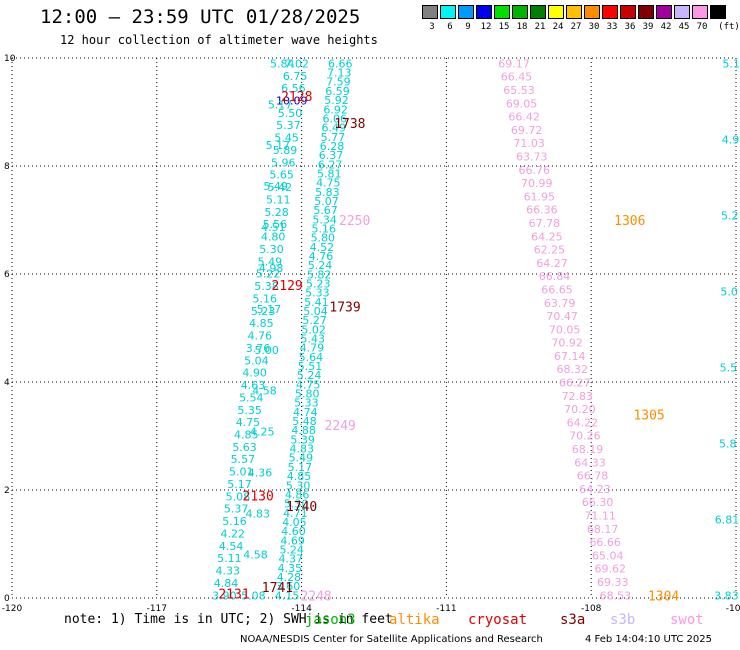  Describe the element at coordinates (616, 595) in the screenshot. I see `wave-height-value: 68.53` at that location.